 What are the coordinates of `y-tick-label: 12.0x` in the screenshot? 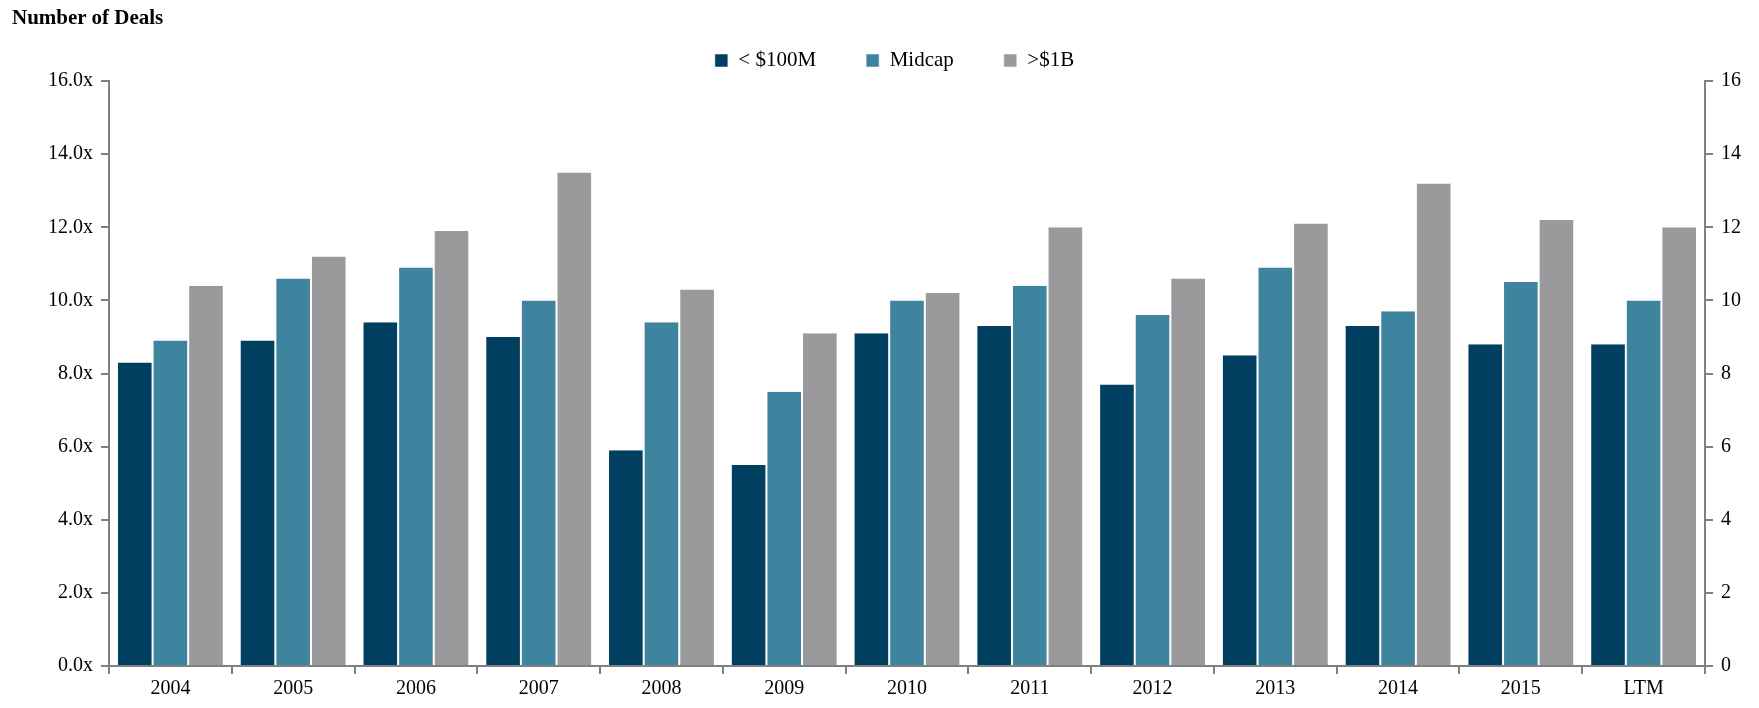 It's located at (70, 225).